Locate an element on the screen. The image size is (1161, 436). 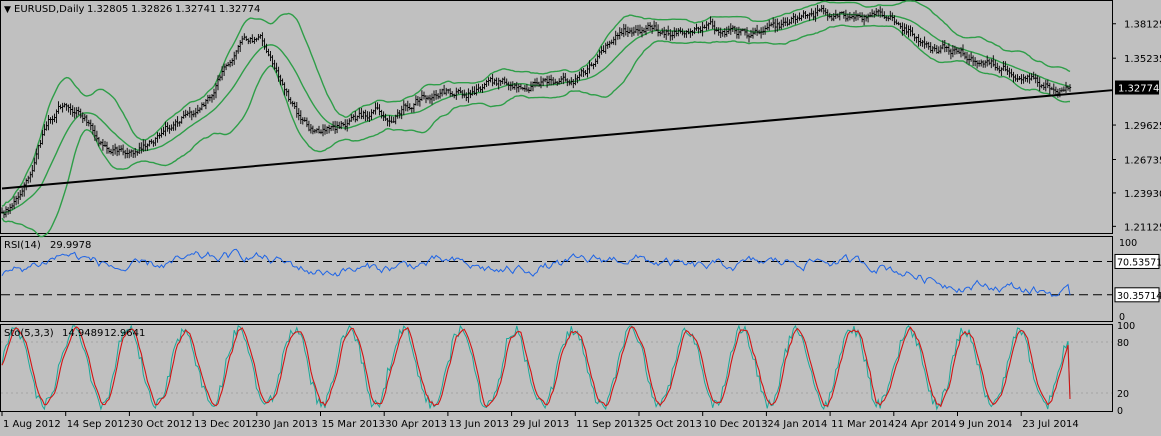
price-bar is located at coordinates (1070, 88).